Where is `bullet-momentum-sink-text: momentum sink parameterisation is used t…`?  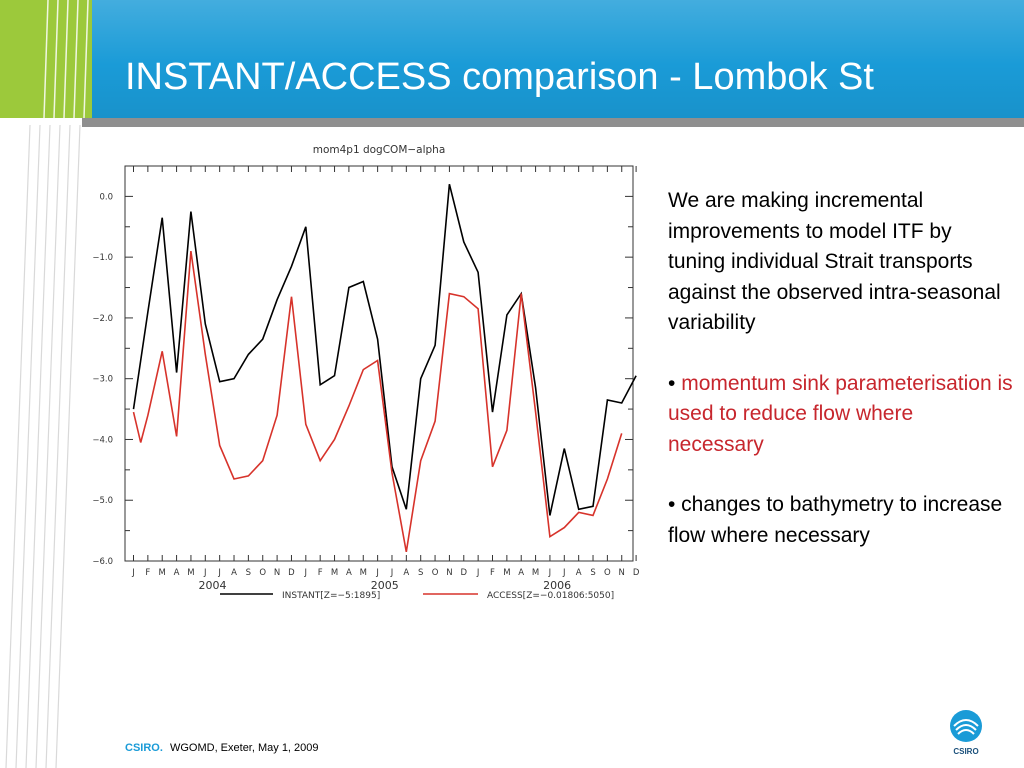 bullet-momentum-sink-text: momentum sink parameterisation is used t… is located at coordinates (840, 413).